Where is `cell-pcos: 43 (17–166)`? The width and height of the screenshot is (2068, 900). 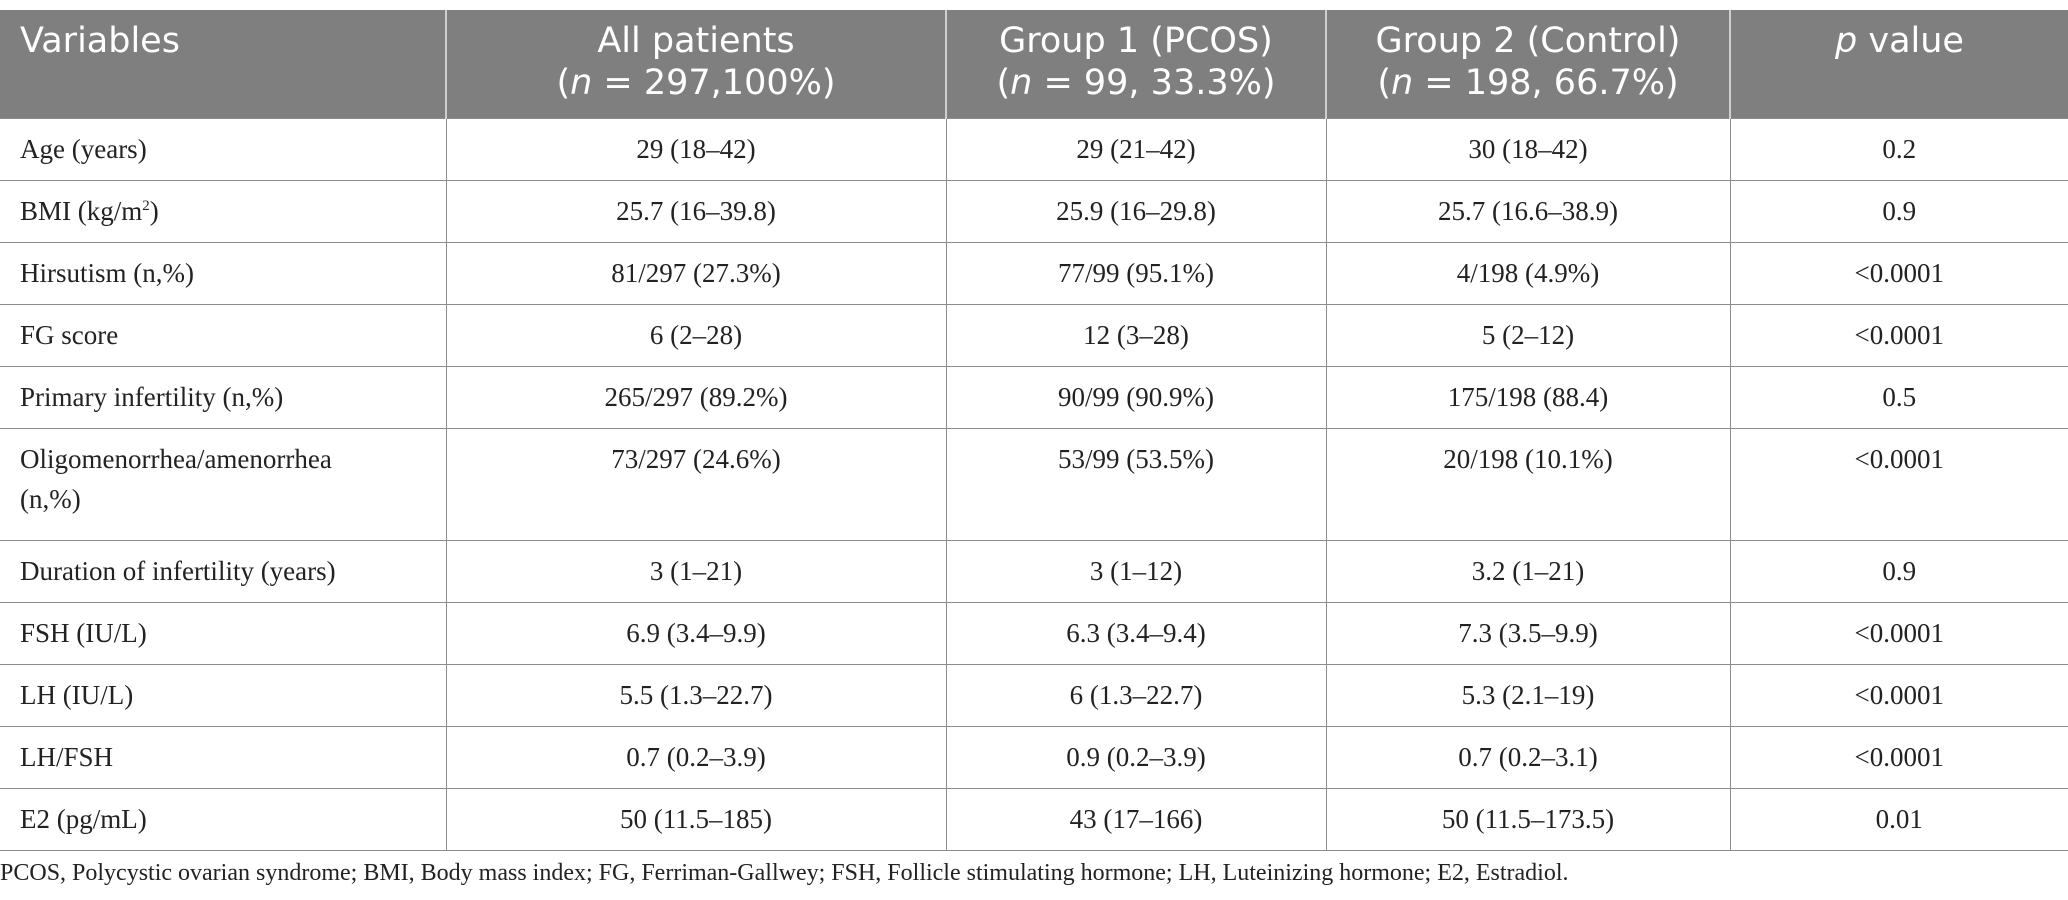
cell-pcos: 43 (17–166) is located at coordinates (1135, 819).